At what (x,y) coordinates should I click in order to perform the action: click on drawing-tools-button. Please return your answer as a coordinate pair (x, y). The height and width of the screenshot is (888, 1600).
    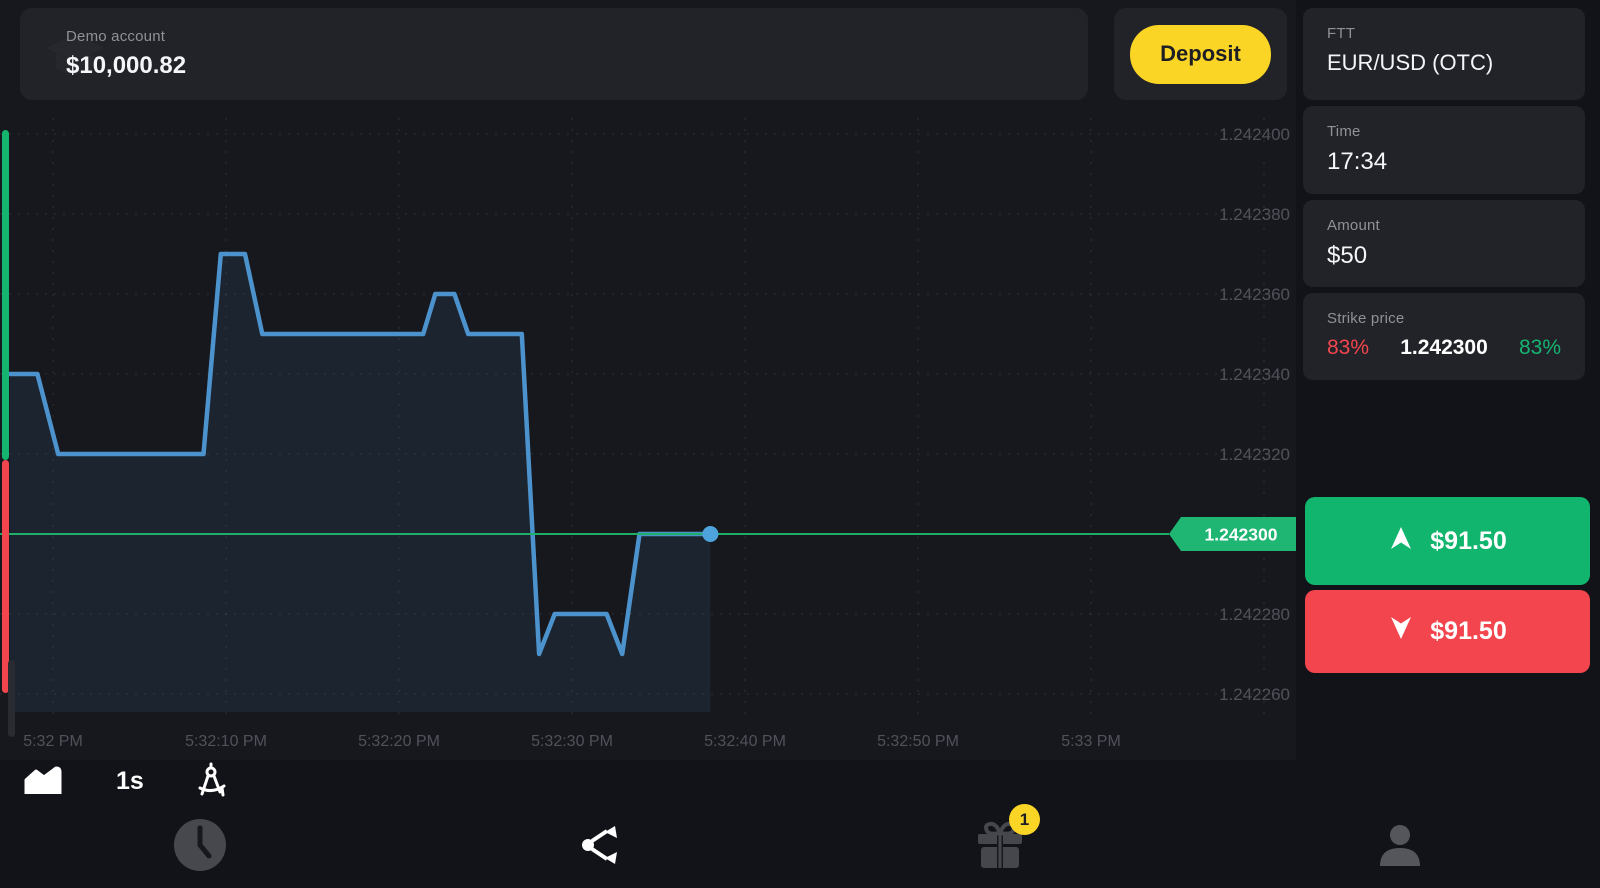
    Looking at the image, I should click on (212, 781).